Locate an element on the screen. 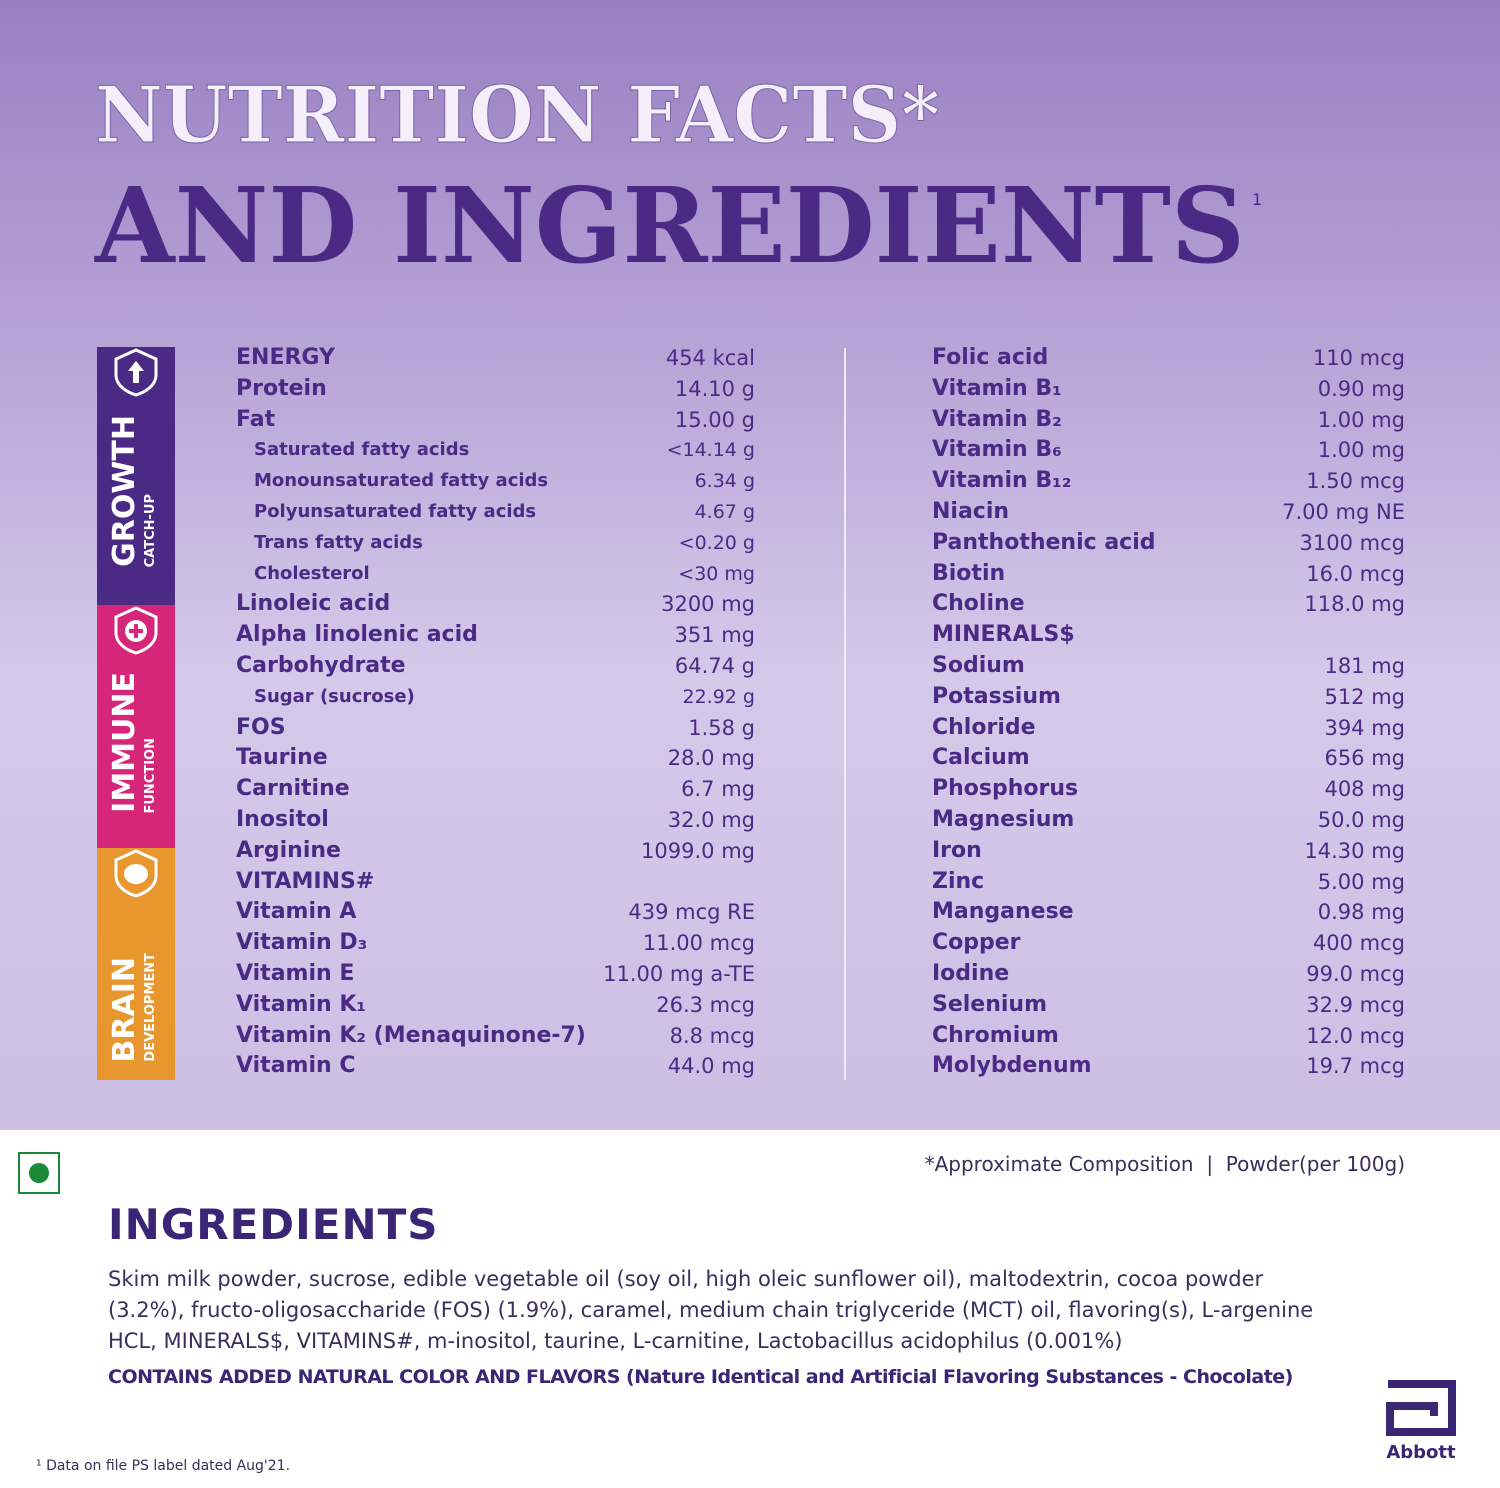 The width and height of the screenshot is (1500, 1488). section-heading: VITAMINS# is located at coordinates (305, 881).